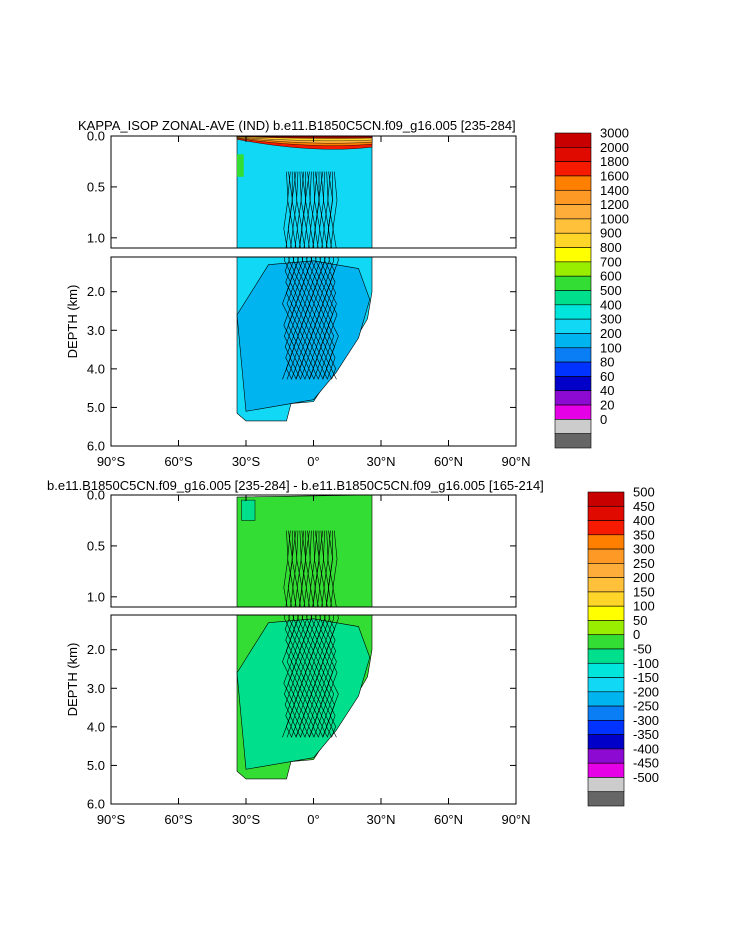 The width and height of the screenshot is (733, 945). I want to click on colorbar-label: 80, so click(607, 362).